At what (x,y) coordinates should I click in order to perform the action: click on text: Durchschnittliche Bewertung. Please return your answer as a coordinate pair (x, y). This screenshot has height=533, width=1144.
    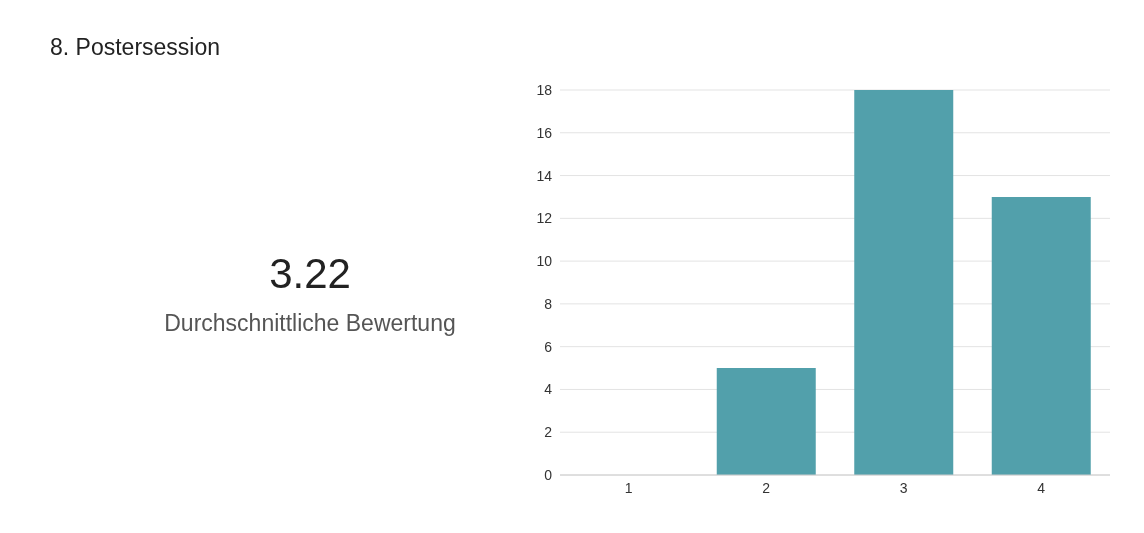
    Looking at the image, I should click on (310, 323).